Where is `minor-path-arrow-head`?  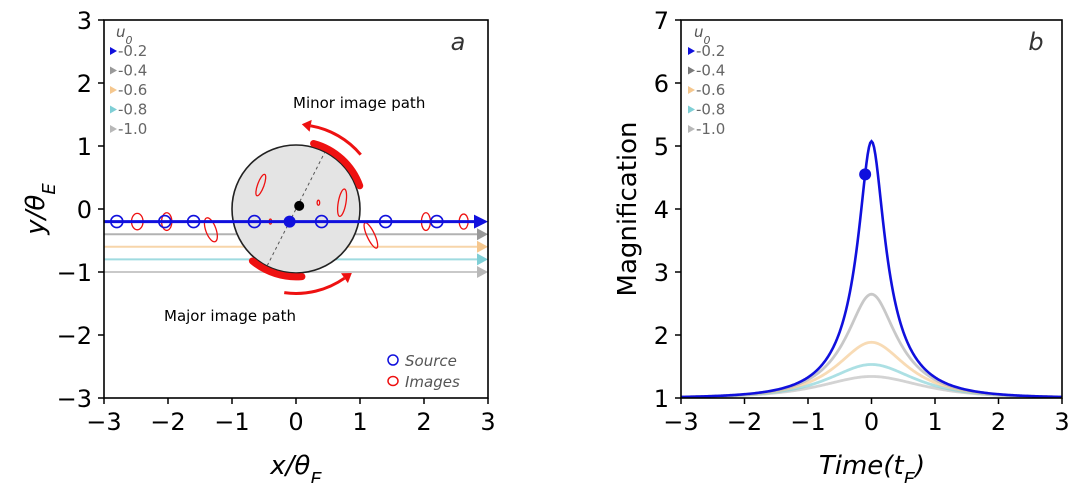 minor-path-arrow-head is located at coordinates (306, 125).